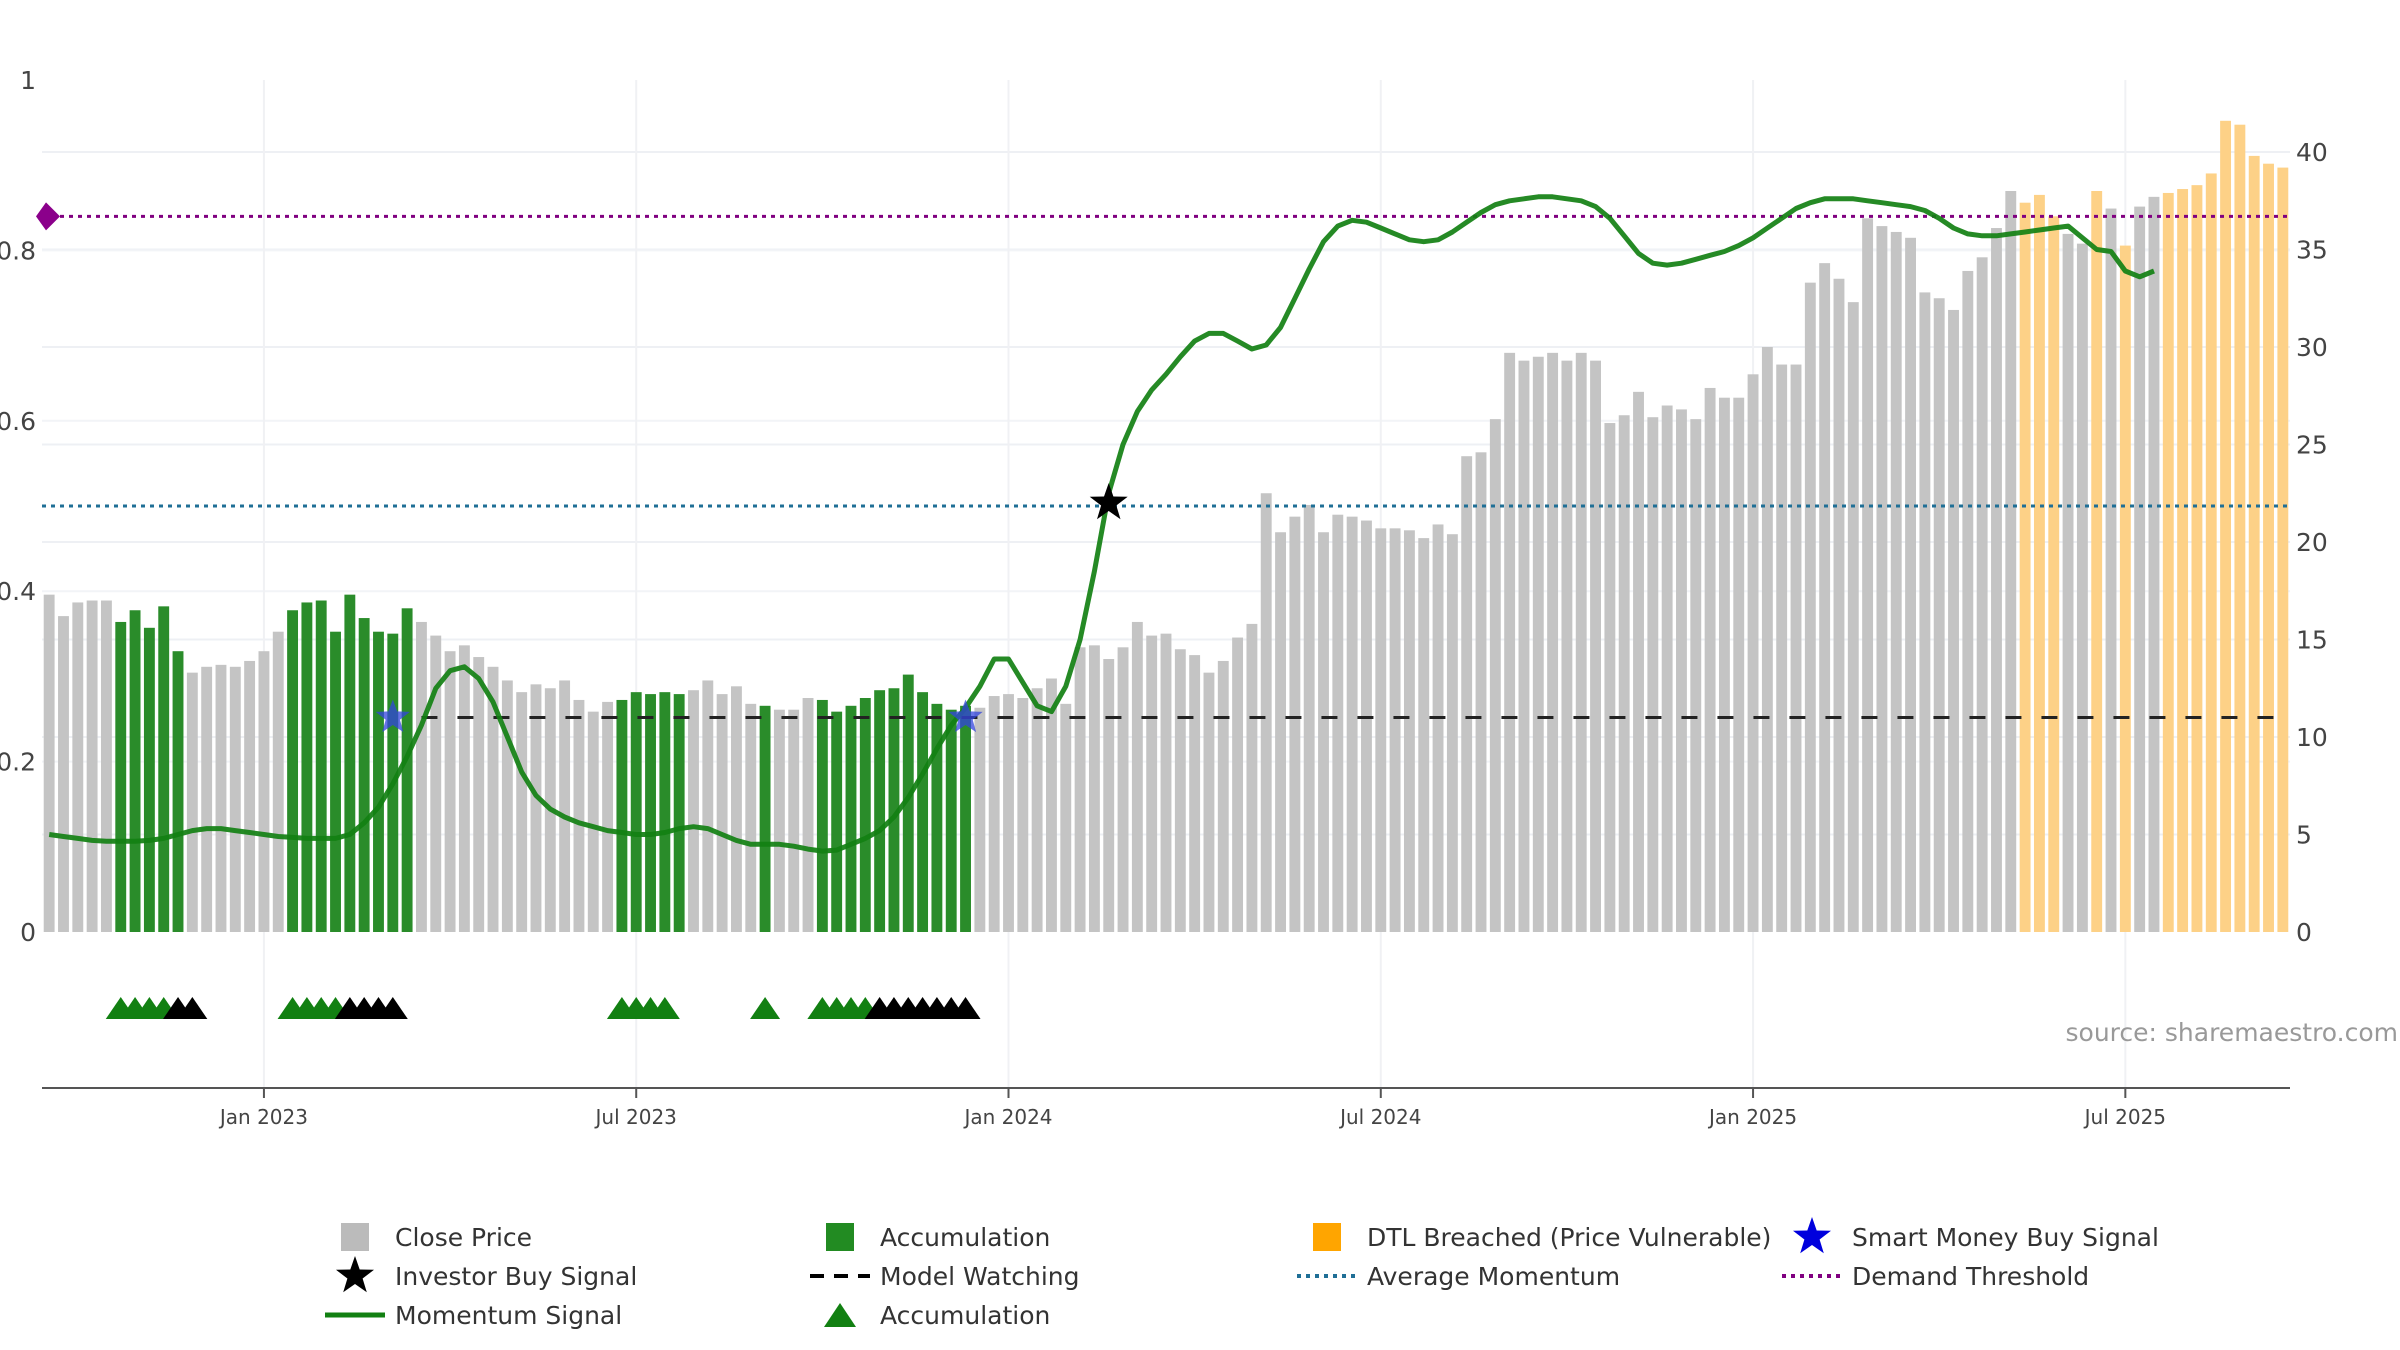 Image resolution: width=2400 pixels, height=1350 pixels. I want to click on legend-label: Accumulation, so click(965, 1315).